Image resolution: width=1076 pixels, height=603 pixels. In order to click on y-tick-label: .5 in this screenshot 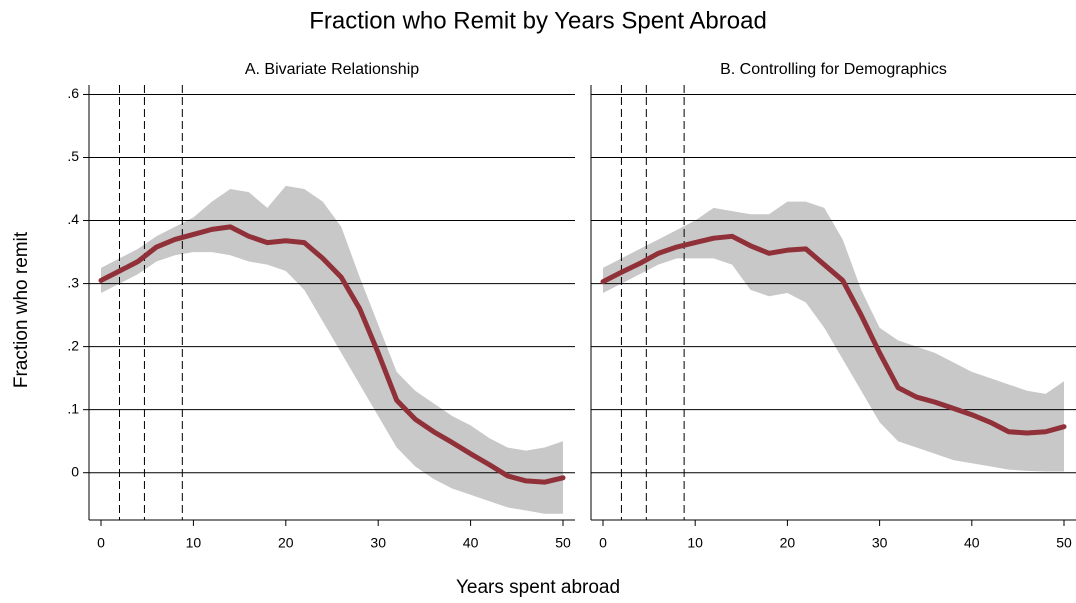, I will do `click(73, 156)`.